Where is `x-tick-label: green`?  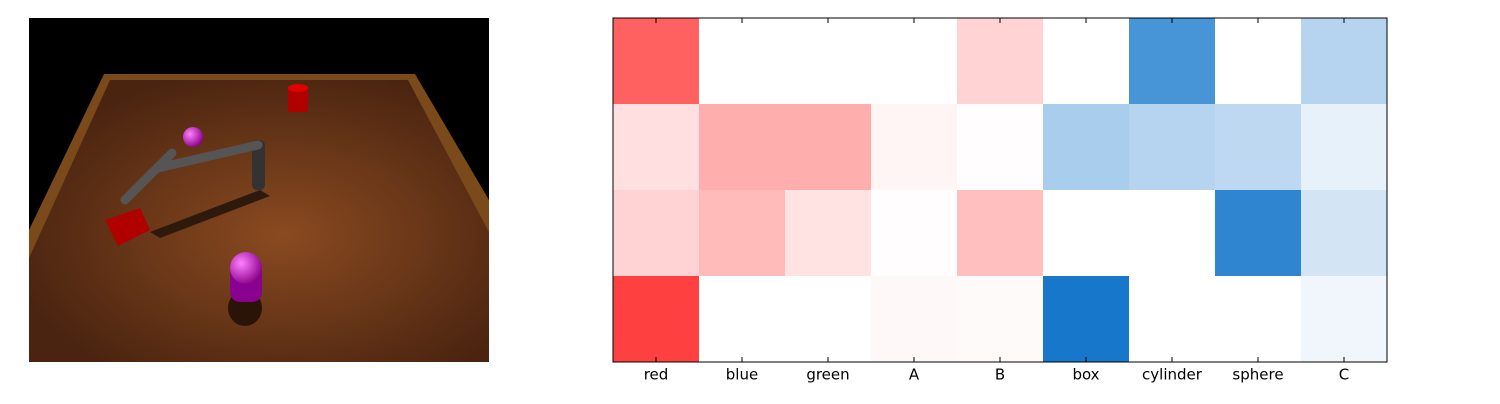 x-tick-label: green is located at coordinates (827, 375).